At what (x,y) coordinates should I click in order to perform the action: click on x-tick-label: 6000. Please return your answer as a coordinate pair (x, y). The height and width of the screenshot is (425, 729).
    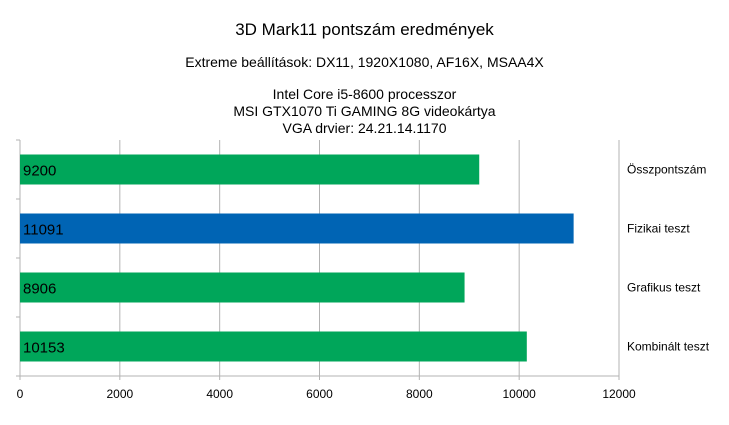
    Looking at the image, I should click on (319, 394).